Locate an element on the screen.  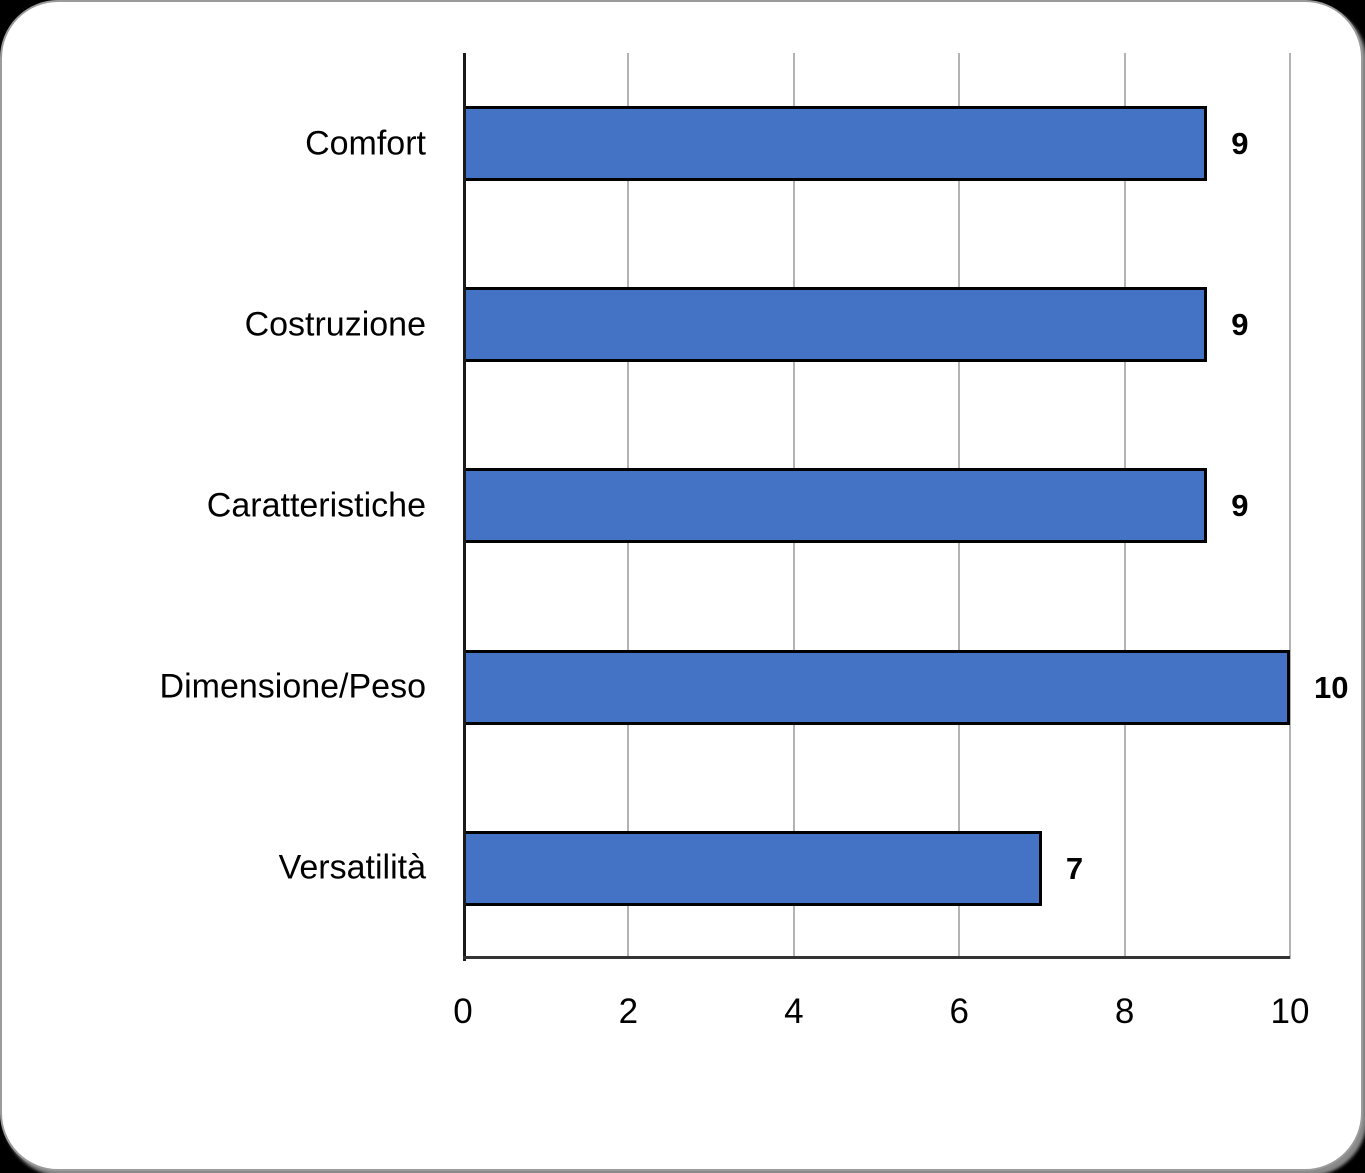
x-tick-label: 10 is located at coordinates (1290, 1011).